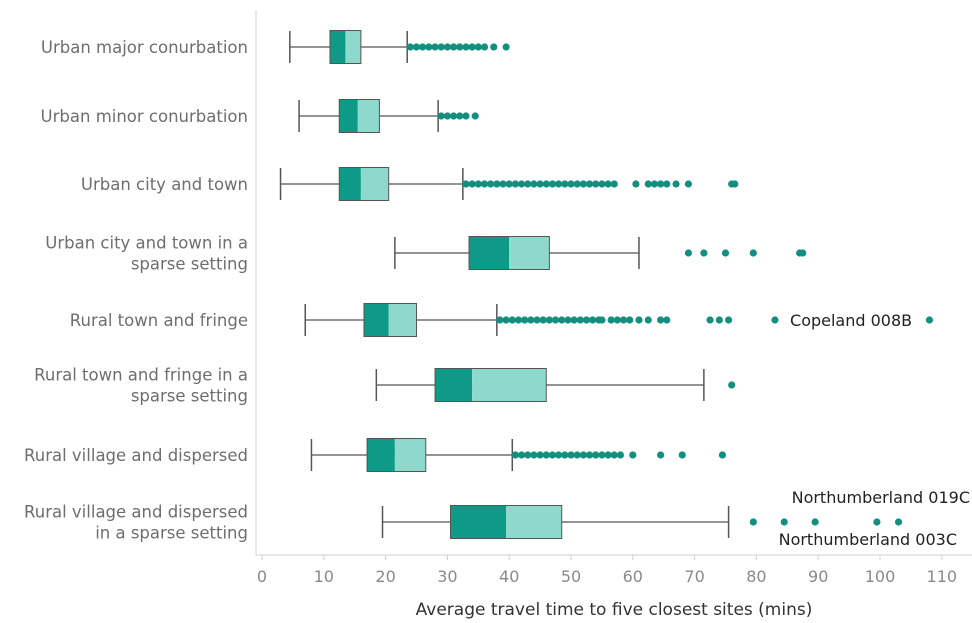  Describe the element at coordinates (818, 576) in the screenshot. I see `x-tick-label: 90` at that location.